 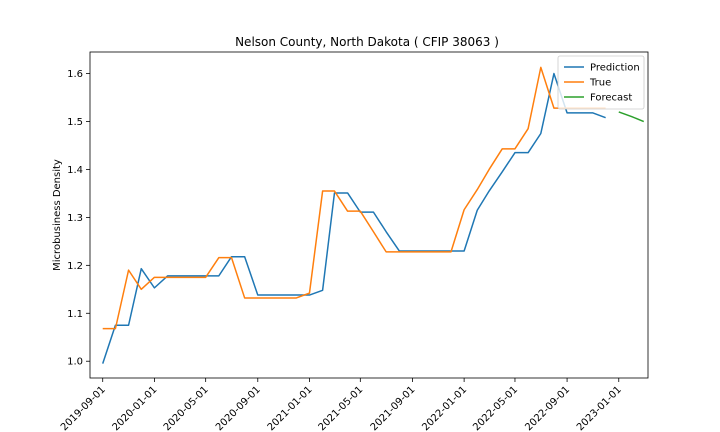 I want to click on y-axis: 1.0 1.1 1.2 1.3 1.4 1.5 1.6, so click(x=78, y=218).